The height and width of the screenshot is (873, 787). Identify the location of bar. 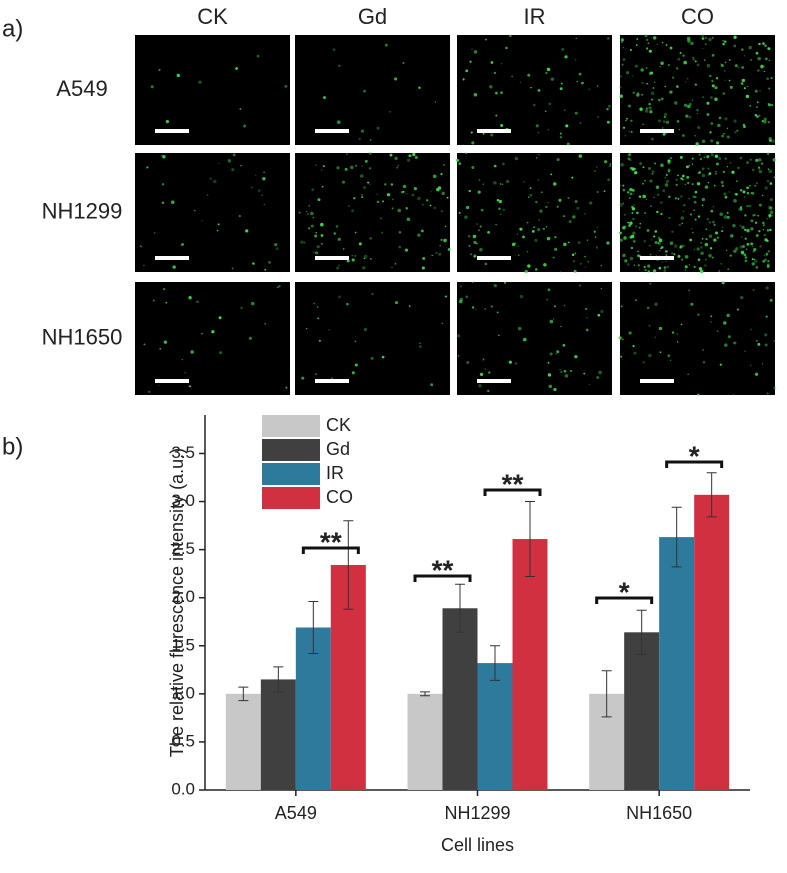
(495, 726).